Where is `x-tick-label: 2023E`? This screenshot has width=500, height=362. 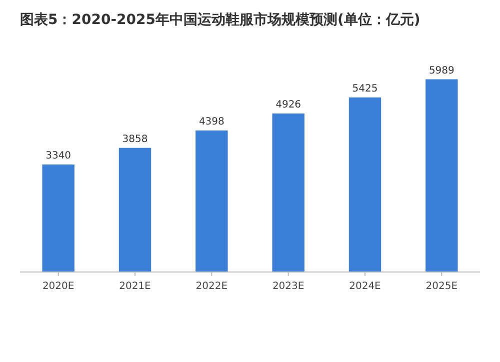 x-tick-label: 2023E is located at coordinates (288, 286).